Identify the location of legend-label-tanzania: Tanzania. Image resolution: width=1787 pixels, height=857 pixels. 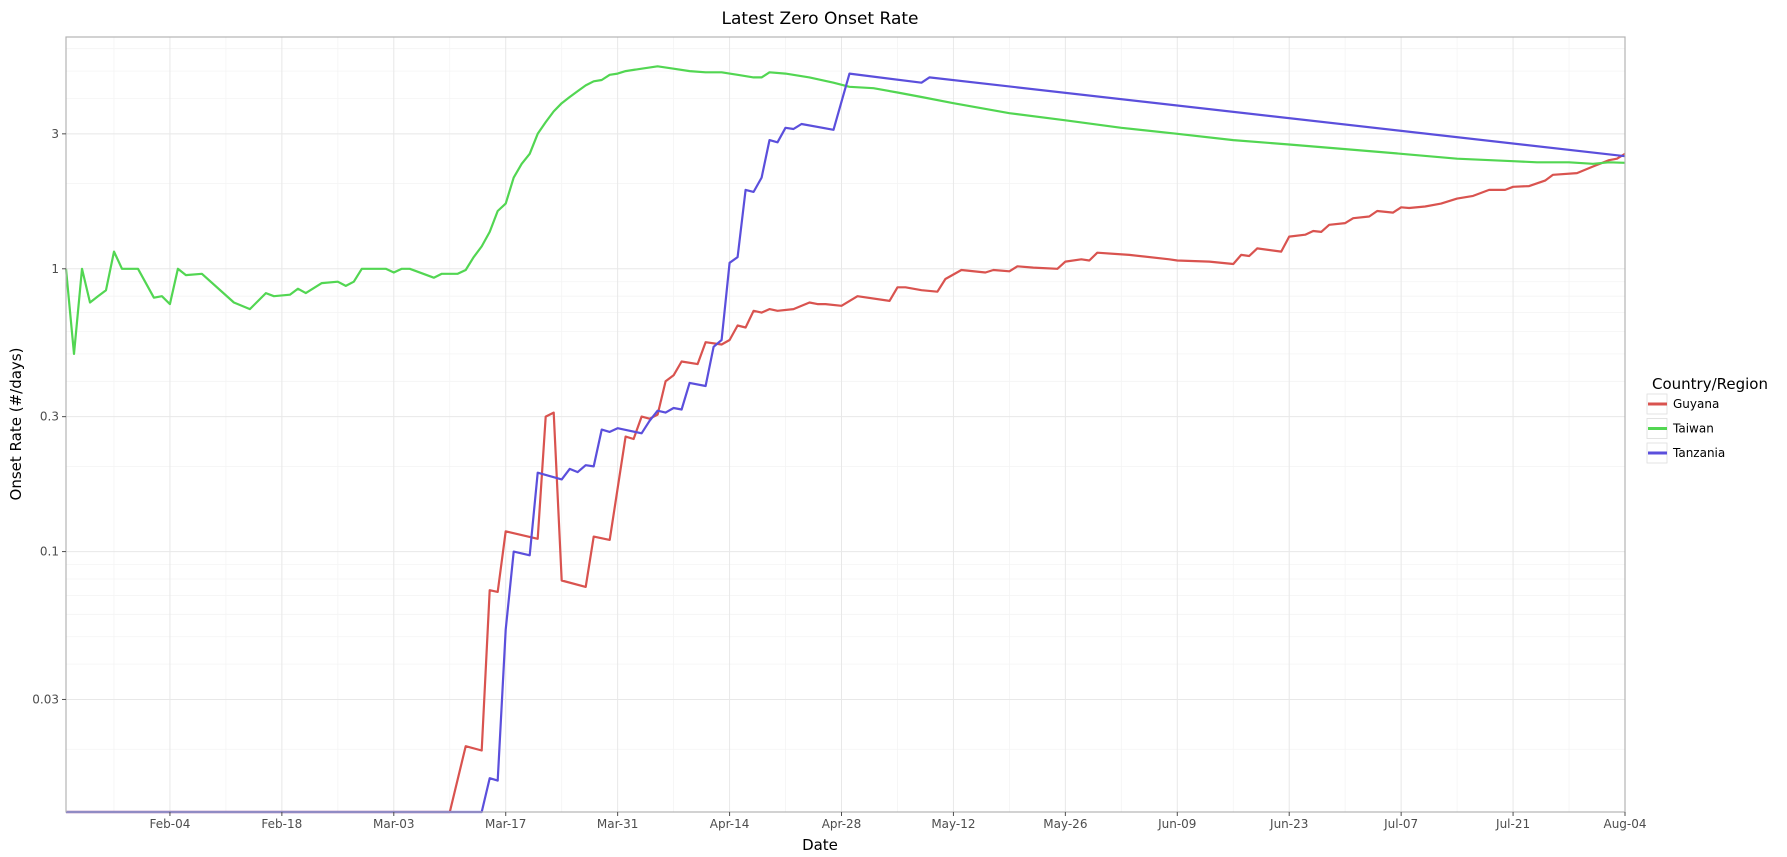
(1698, 453).